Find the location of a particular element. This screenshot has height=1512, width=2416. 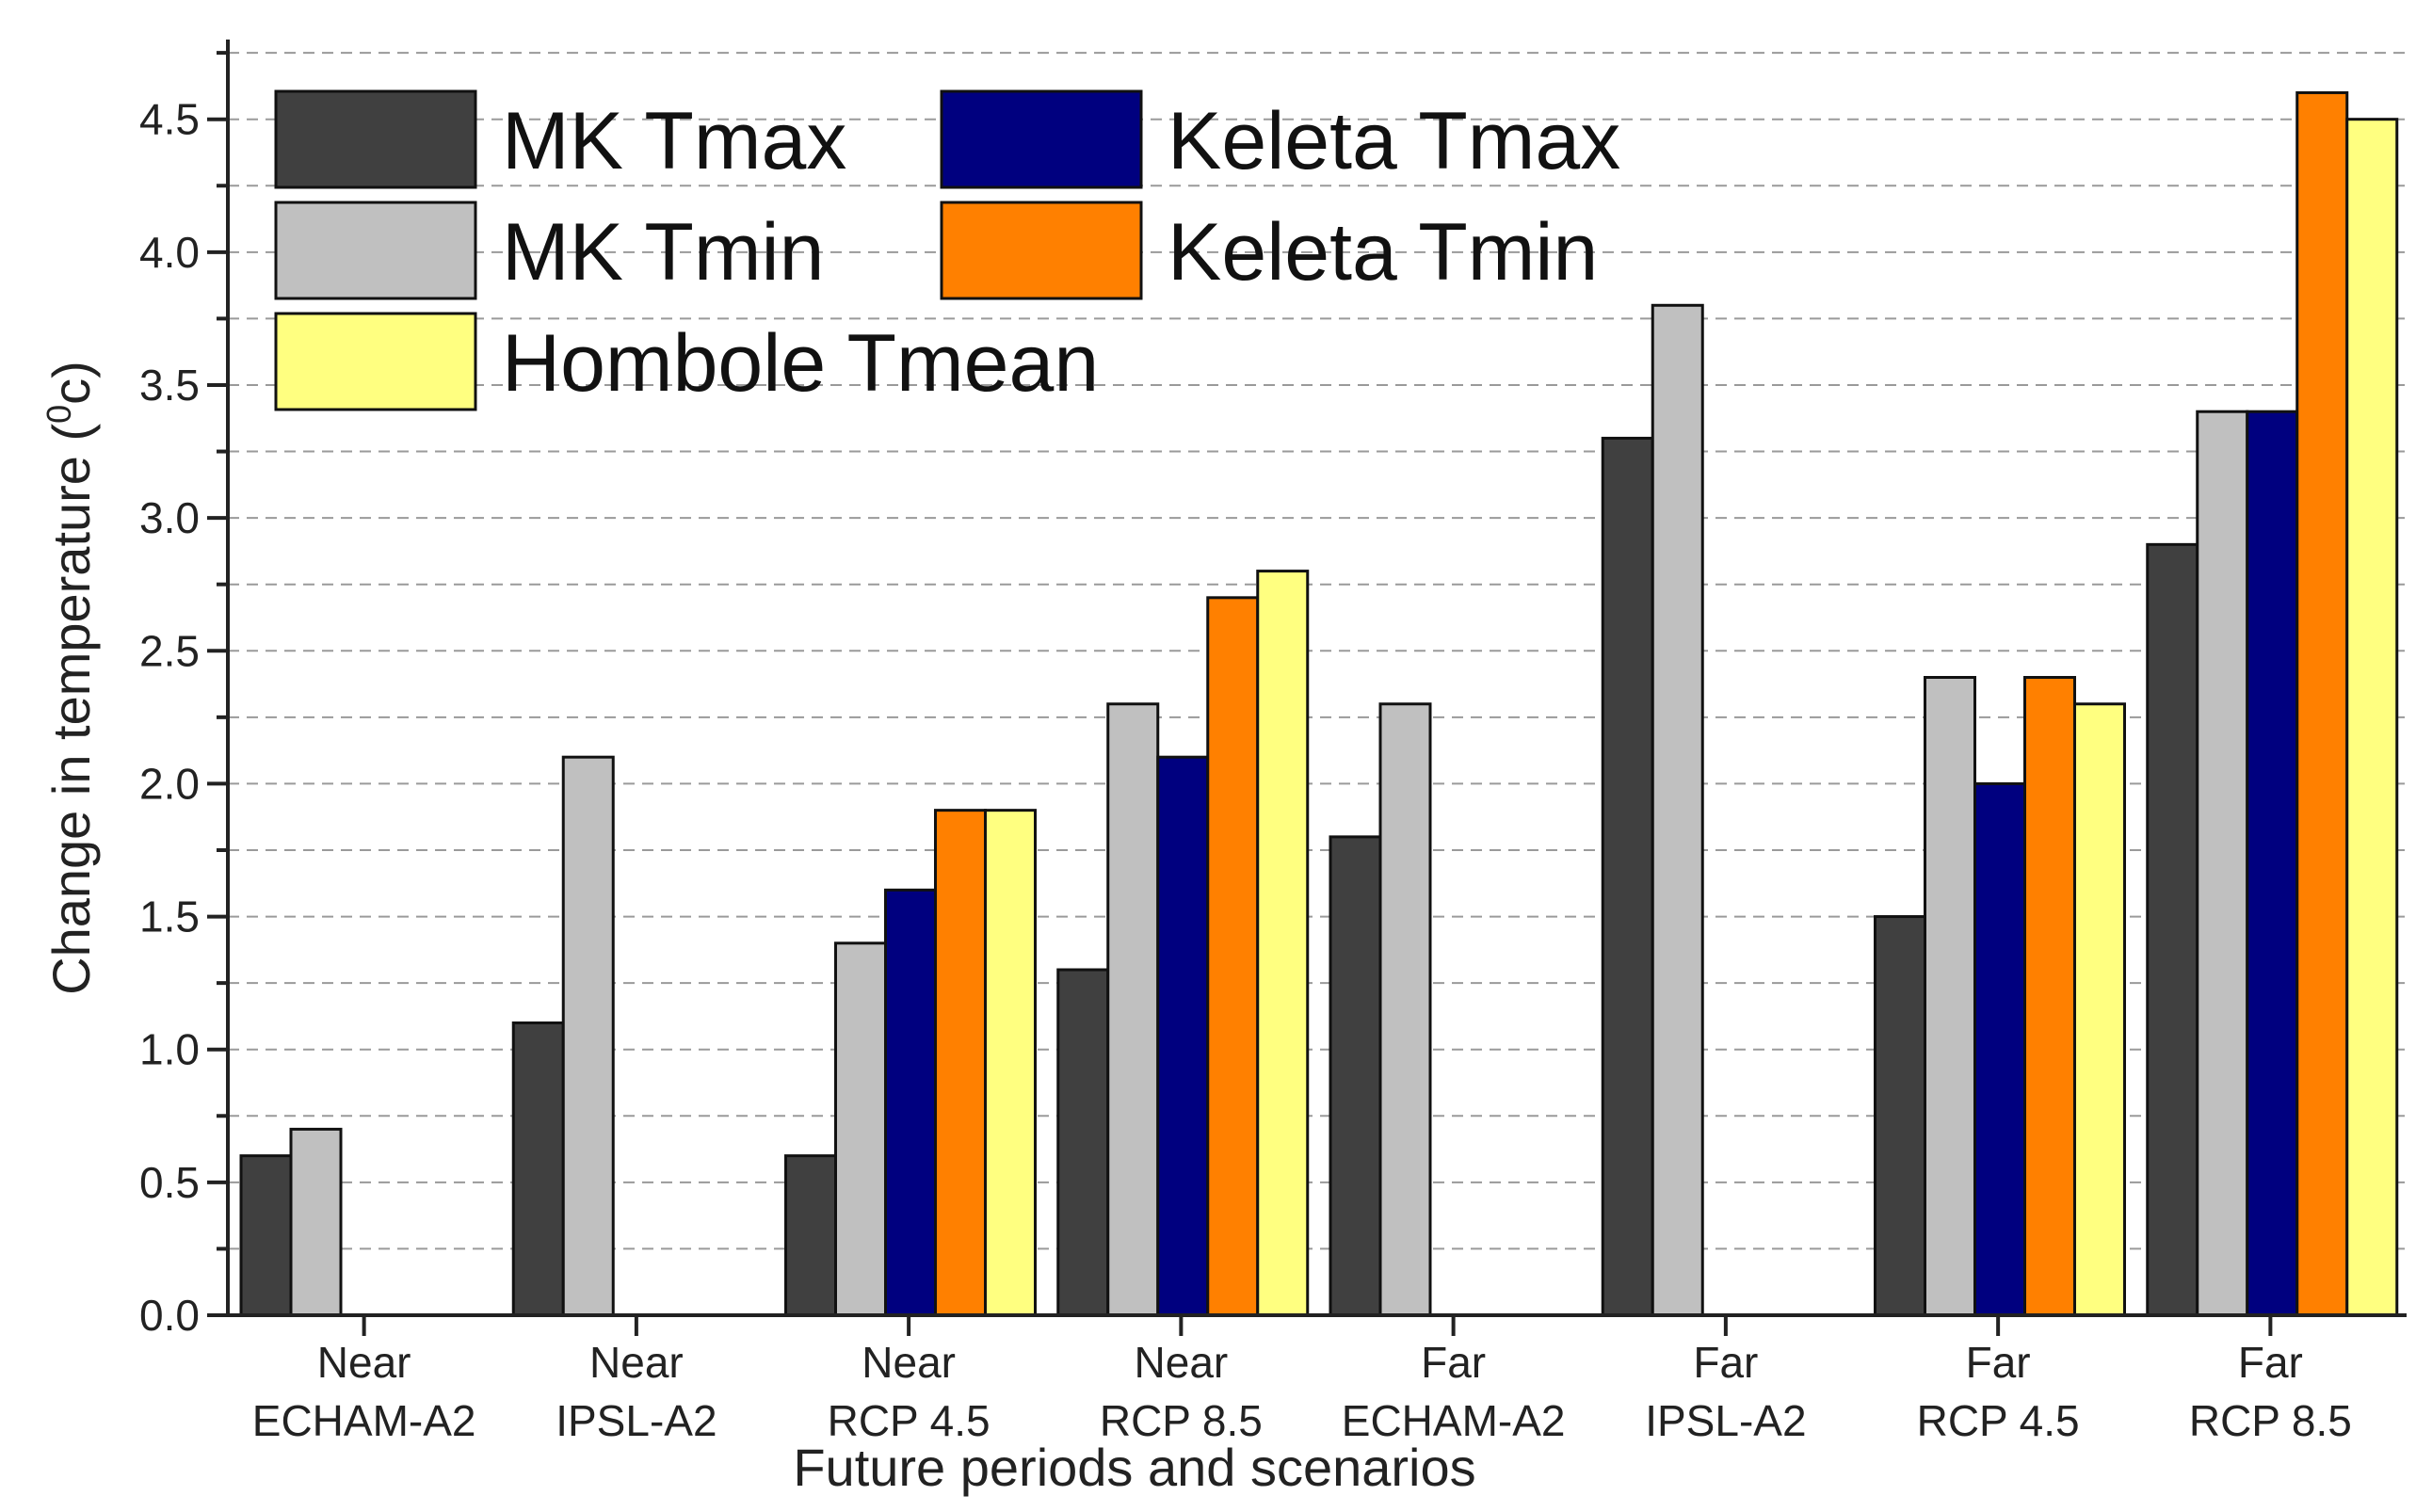

legend-label: MK Tmax is located at coordinates (674, 141).